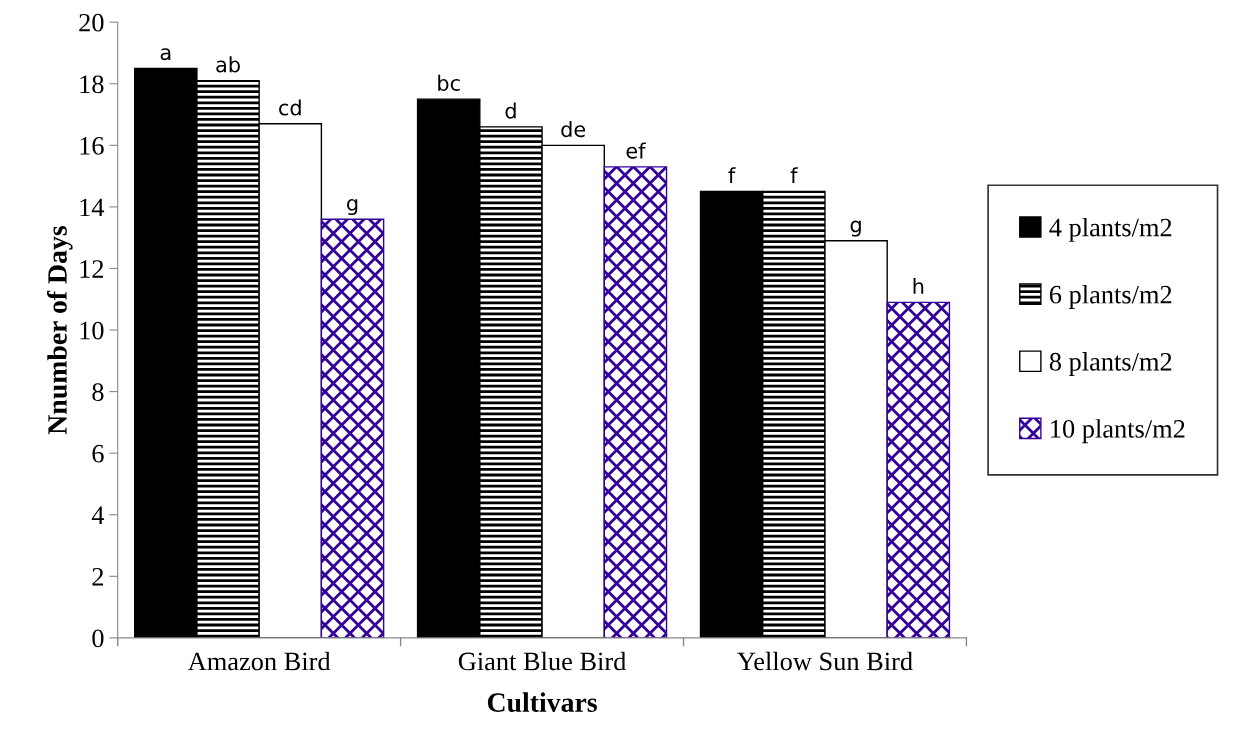  I want to click on data-label: bc, so click(449, 82).